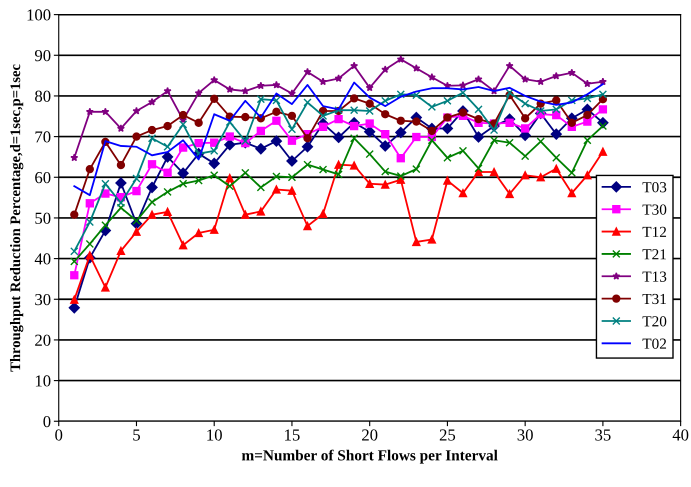 Image resolution: width=691 pixels, height=487 pixels. I want to click on y-tick-label: 100, so click(39, 15).